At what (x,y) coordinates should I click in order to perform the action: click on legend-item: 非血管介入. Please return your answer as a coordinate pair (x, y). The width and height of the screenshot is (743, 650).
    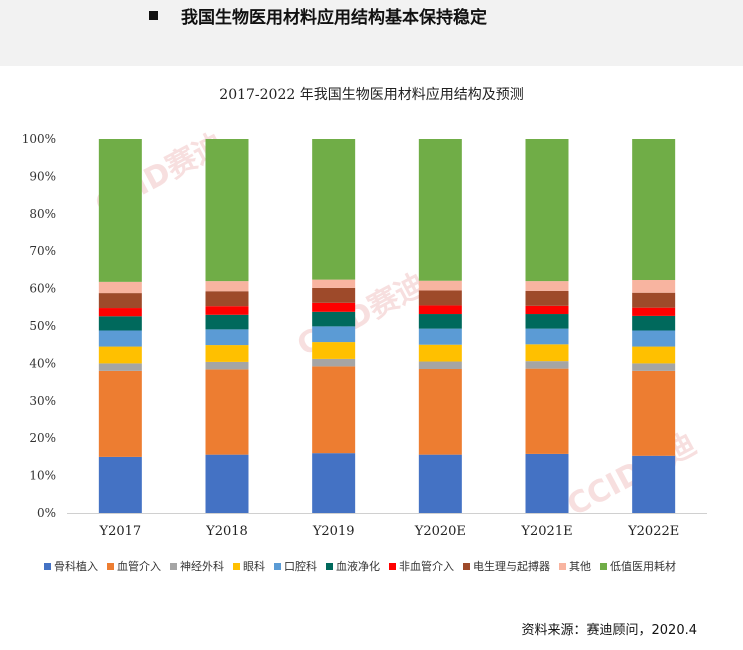
    Looking at the image, I should click on (421, 566).